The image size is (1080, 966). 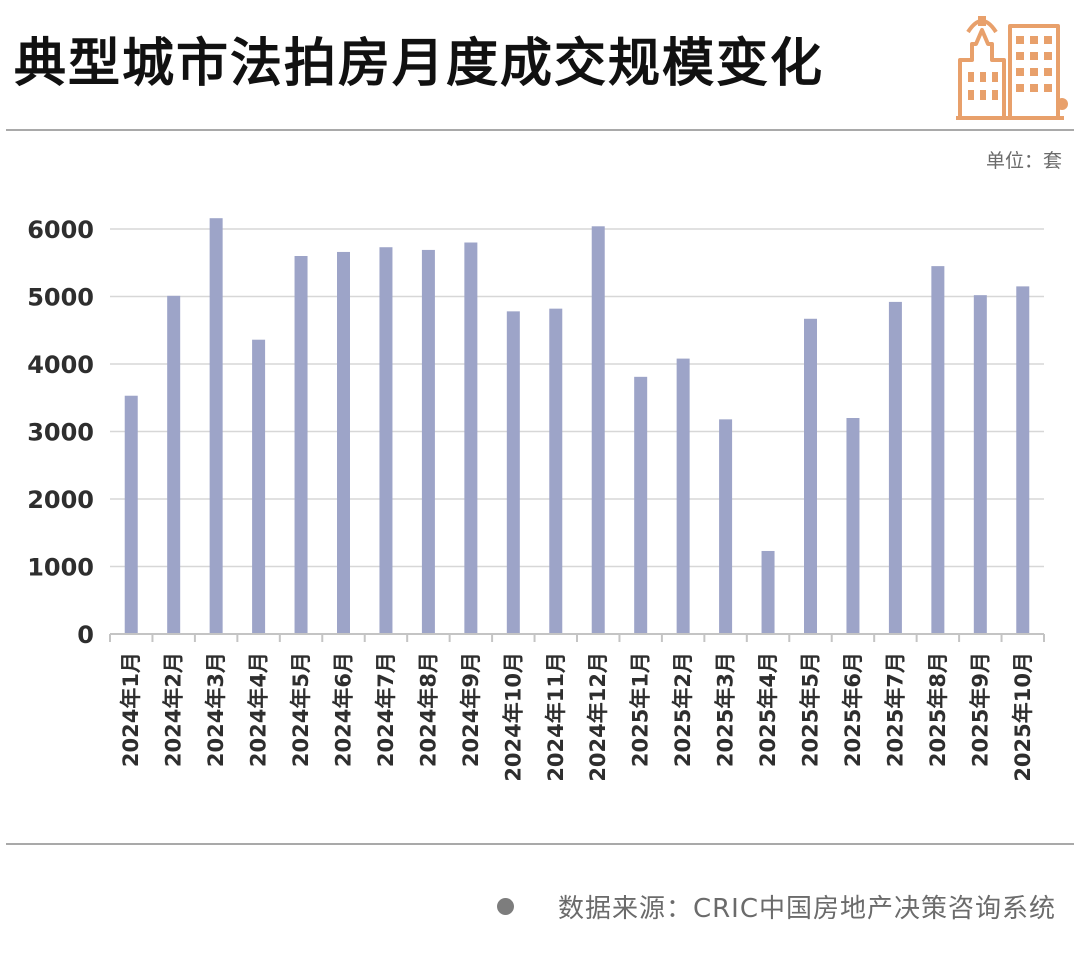 What do you see at coordinates (1023, 460) in the screenshot?
I see `bar-2025年10月` at bounding box center [1023, 460].